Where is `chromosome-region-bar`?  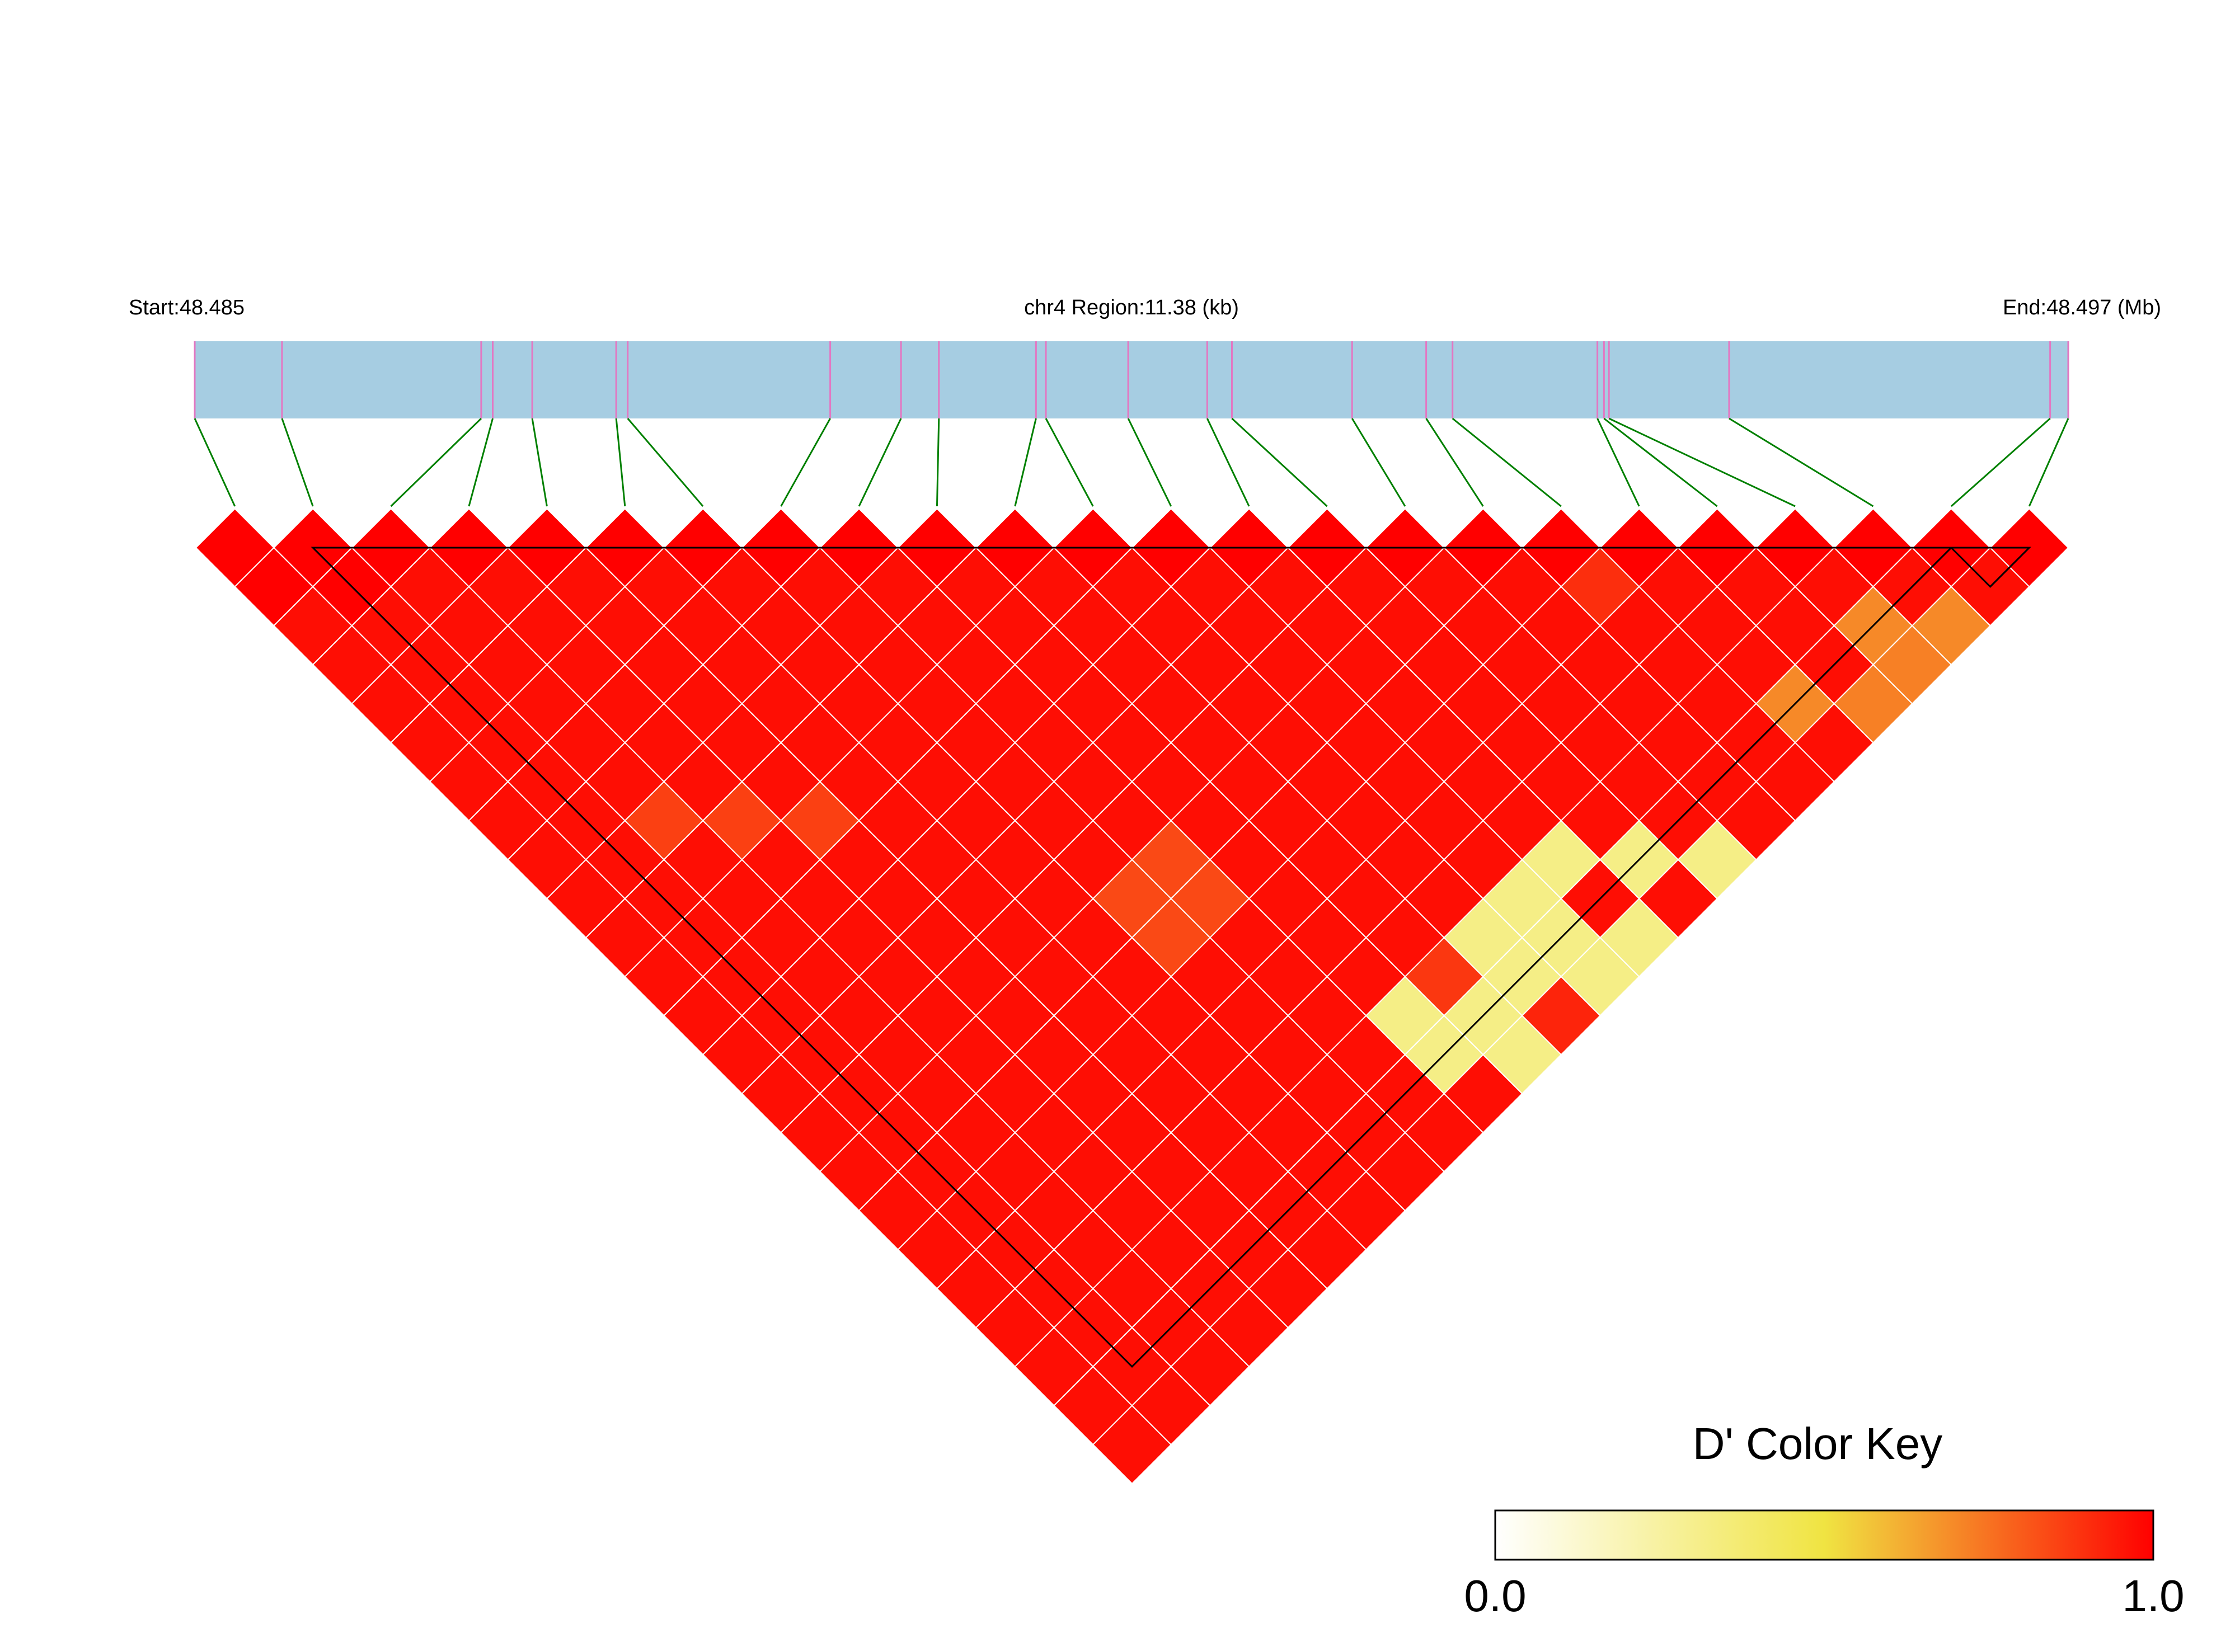
chromosome-region-bar is located at coordinates (1131, 379).